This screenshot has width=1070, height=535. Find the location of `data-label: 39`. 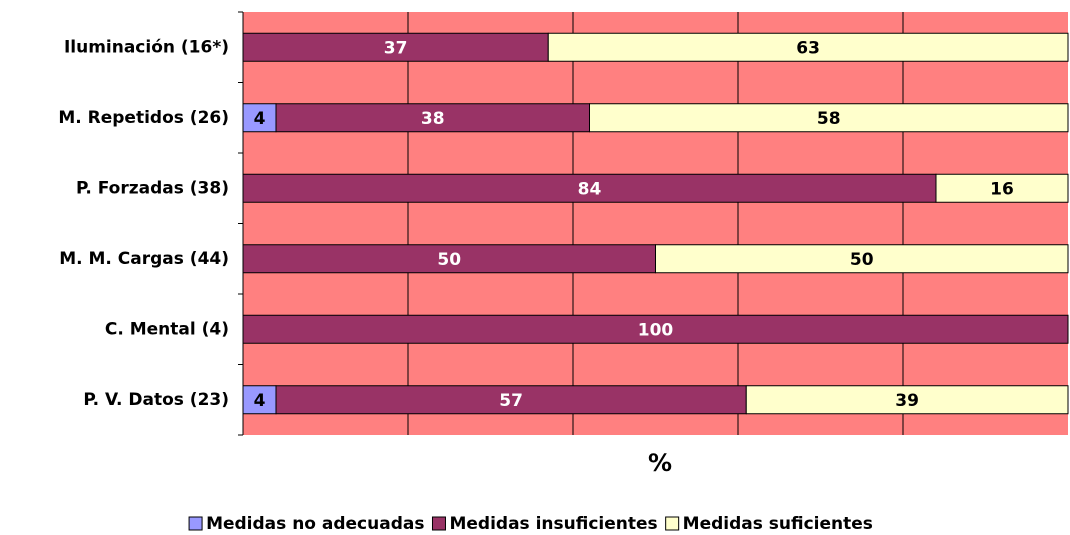

data-label: 39 is located at coordinates (907, 401).